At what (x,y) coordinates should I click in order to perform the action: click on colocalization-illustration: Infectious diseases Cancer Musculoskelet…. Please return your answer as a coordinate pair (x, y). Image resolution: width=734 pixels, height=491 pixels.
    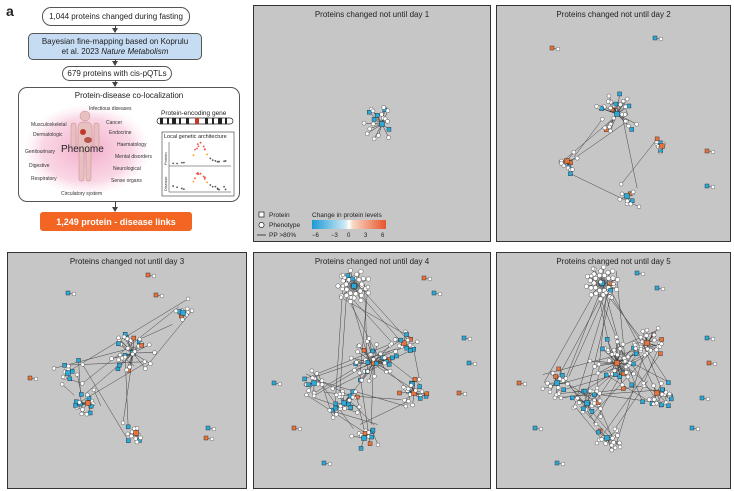
    Looking at the image, I should click on (129, 150).